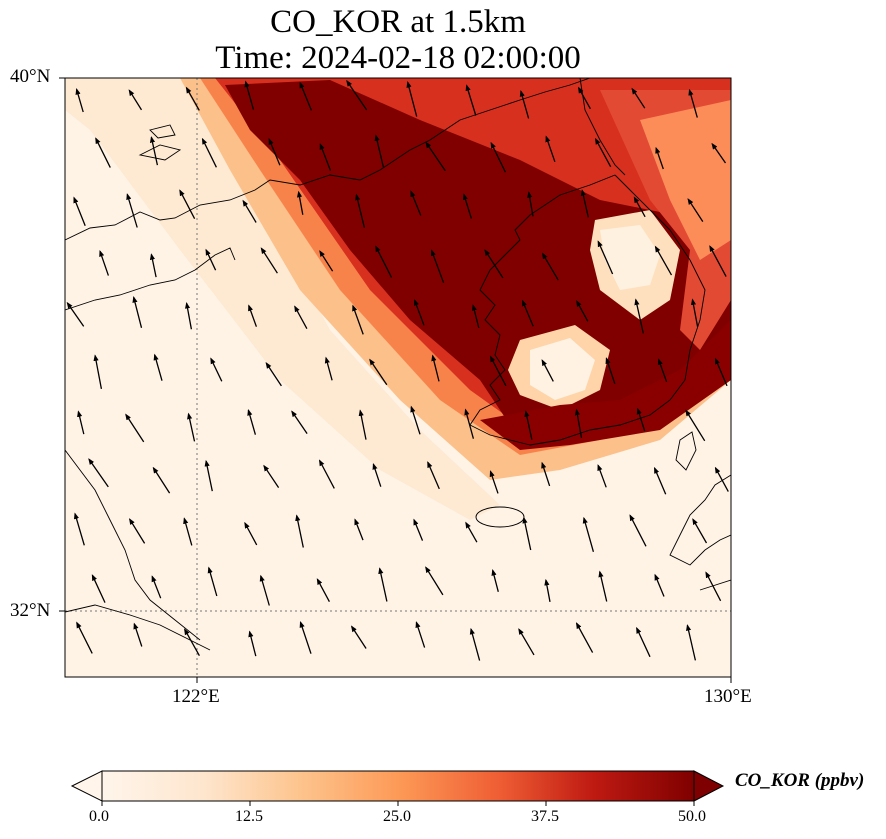 The width and height of the screenshot is (886, 839). I want to click on colorbar-label: CO_KOR (ppbv), so click(800, 780).